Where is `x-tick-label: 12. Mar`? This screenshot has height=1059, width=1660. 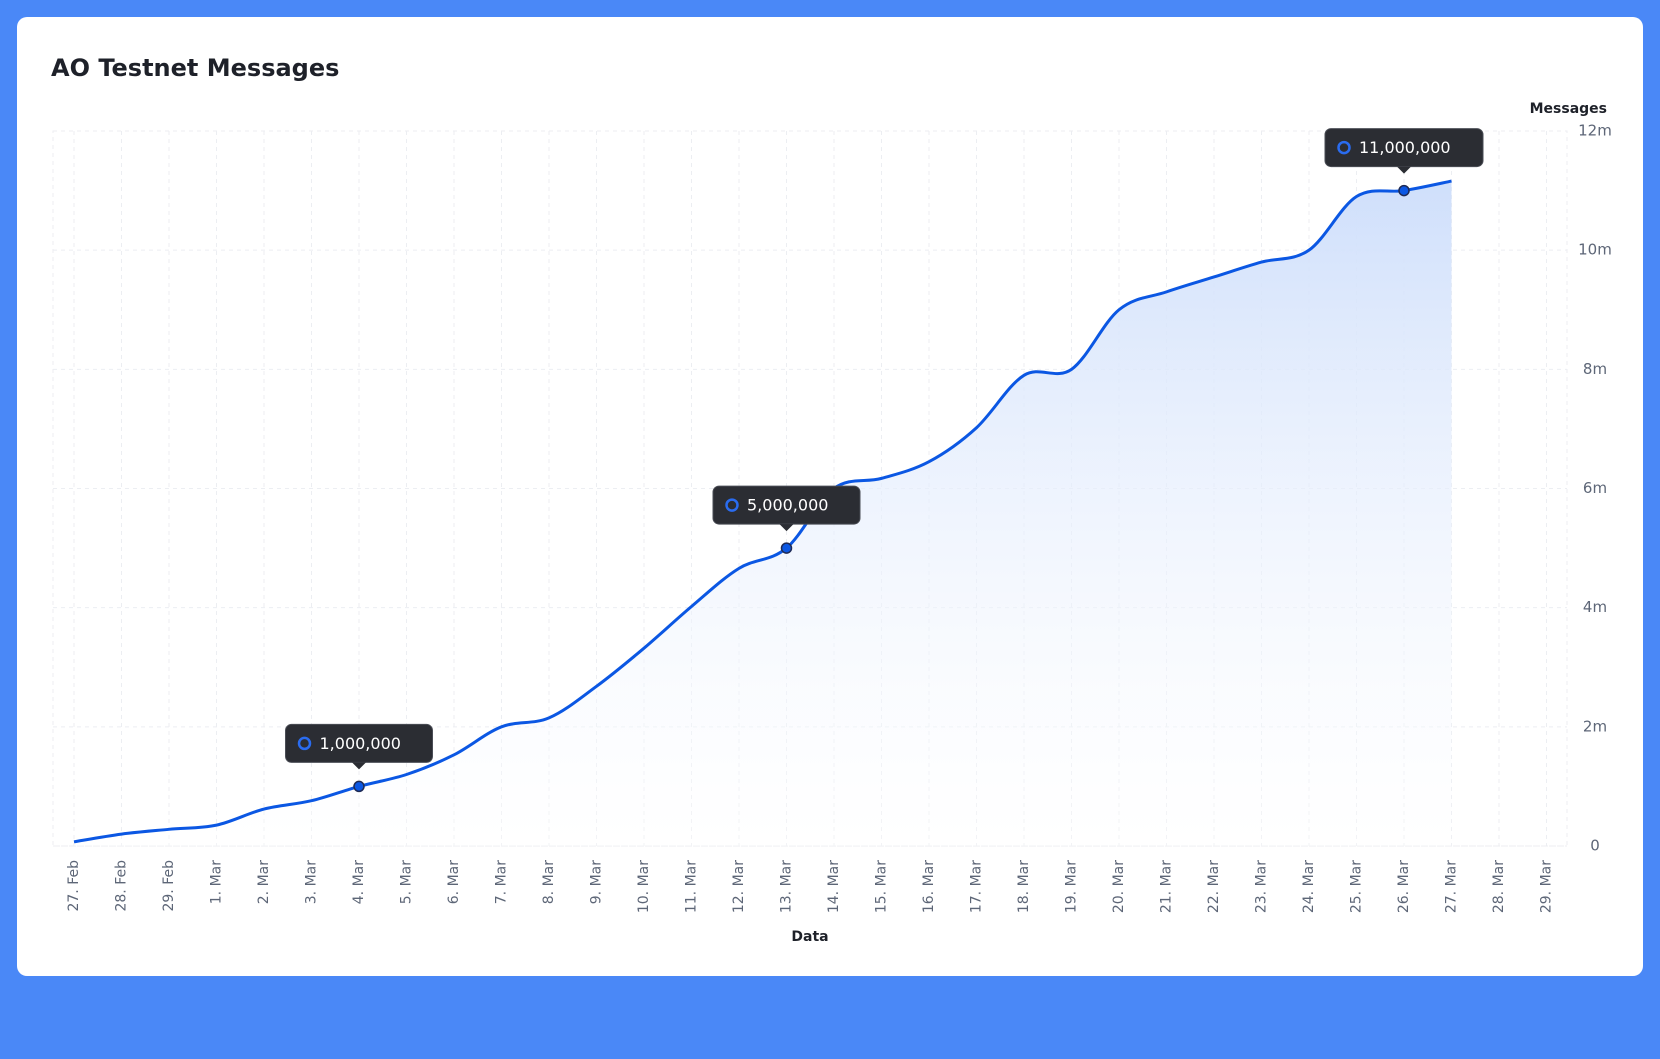
x-tick-label: 12. Mar is located at coordinates (739, 886).